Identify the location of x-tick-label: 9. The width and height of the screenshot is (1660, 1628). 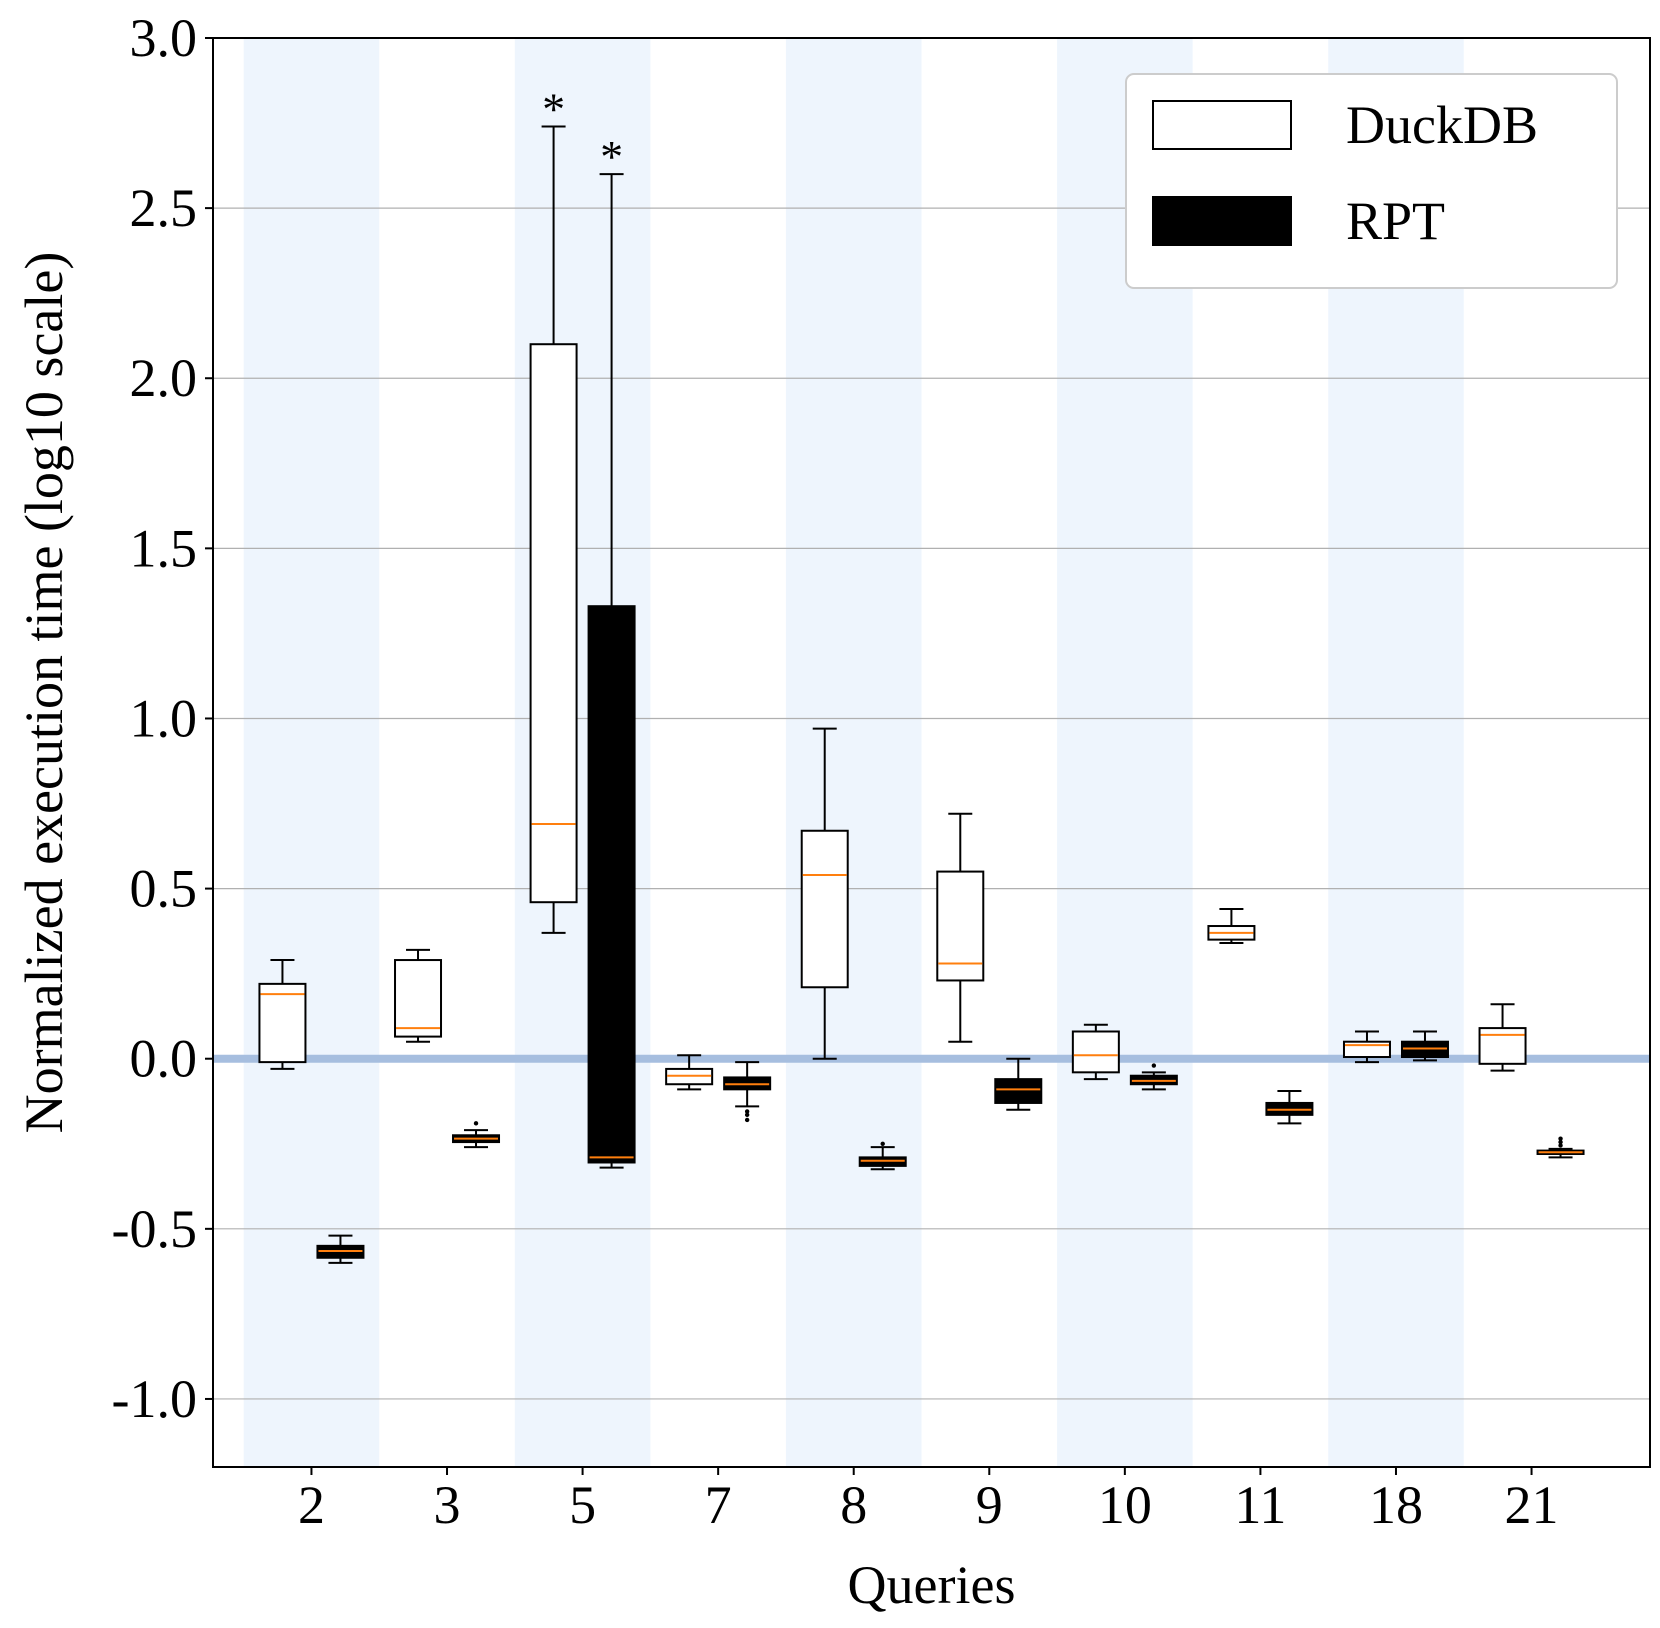
(989, 1505).